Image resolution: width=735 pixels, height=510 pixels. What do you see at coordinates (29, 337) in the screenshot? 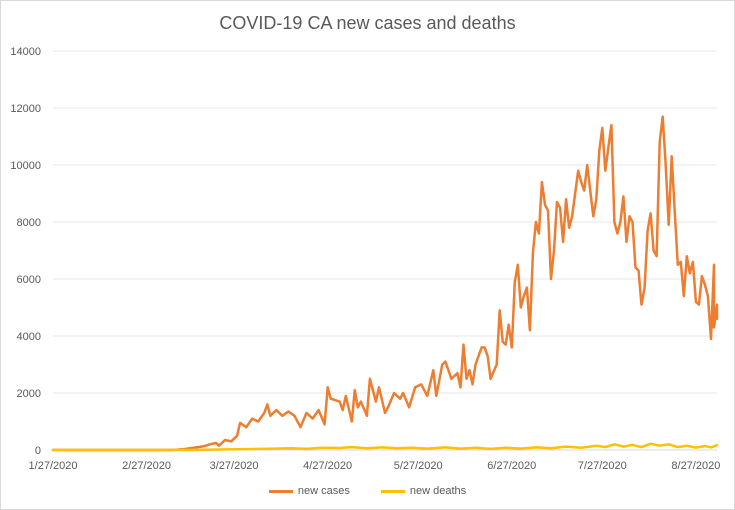
I see `y-tick-label: 4000` at bounding box center [29, 337].